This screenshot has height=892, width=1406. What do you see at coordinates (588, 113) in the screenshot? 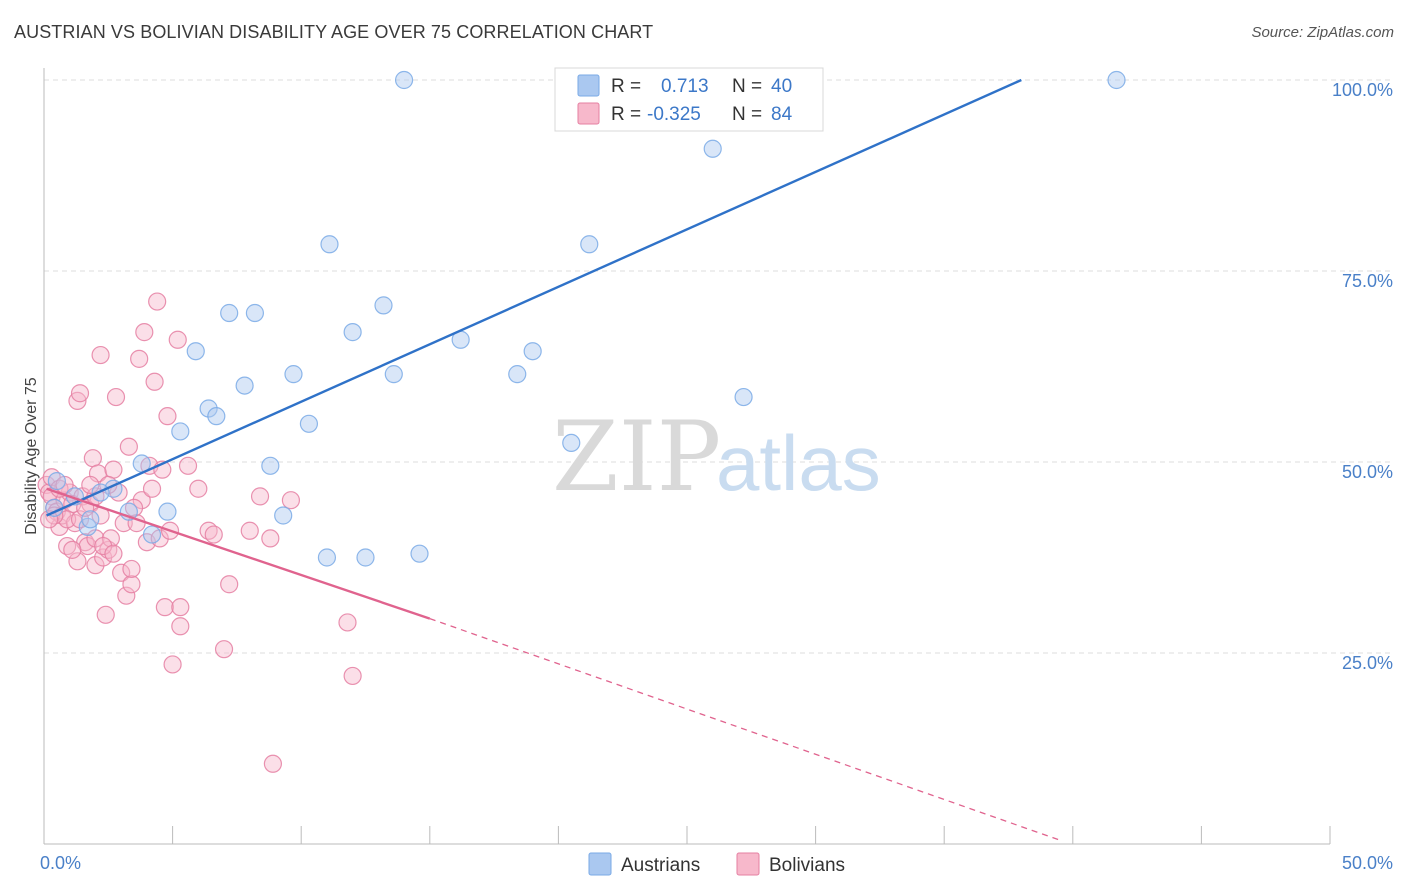
I see `legend-swatch-bolivians` at bounding box center [588, 113].